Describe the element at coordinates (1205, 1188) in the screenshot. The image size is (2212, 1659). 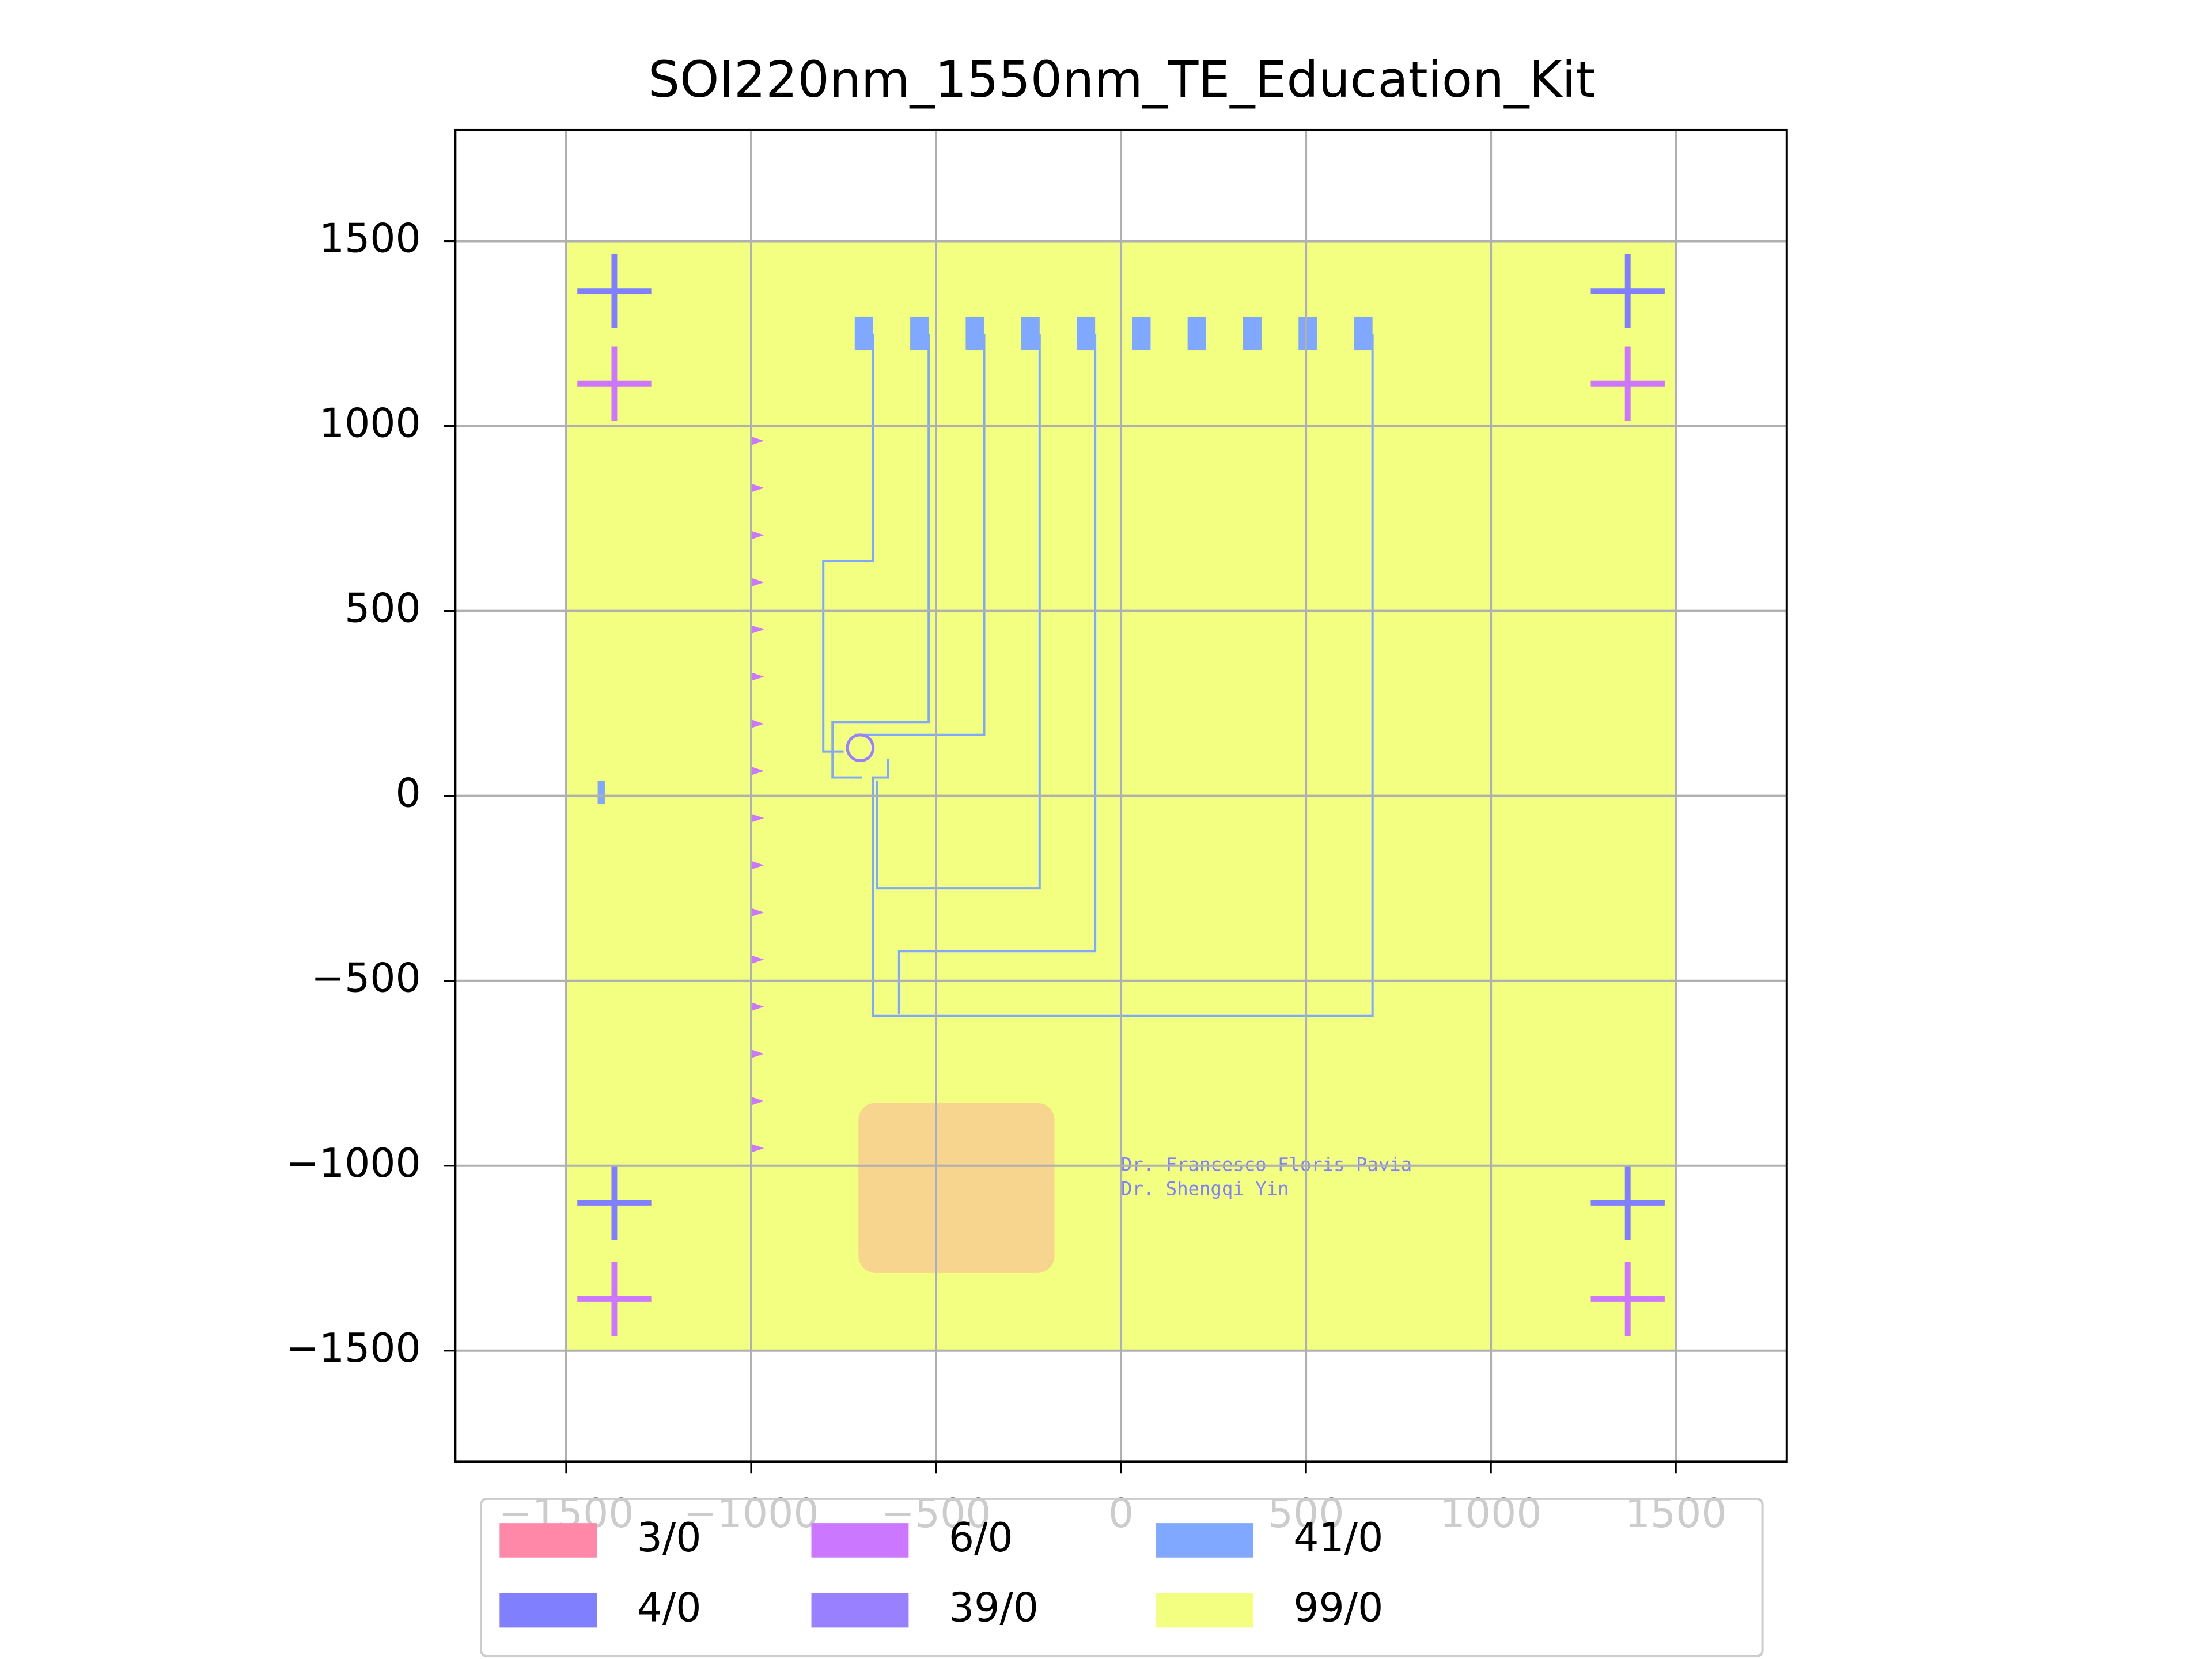
I see `author-annotation: Dr. Shengqi Yin` at that location.